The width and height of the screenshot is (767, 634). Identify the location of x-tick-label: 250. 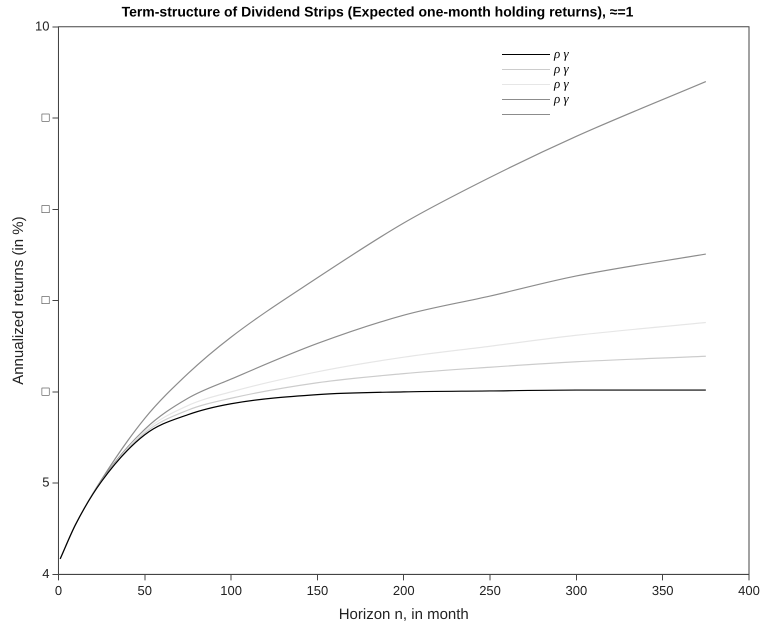
(490, 590).